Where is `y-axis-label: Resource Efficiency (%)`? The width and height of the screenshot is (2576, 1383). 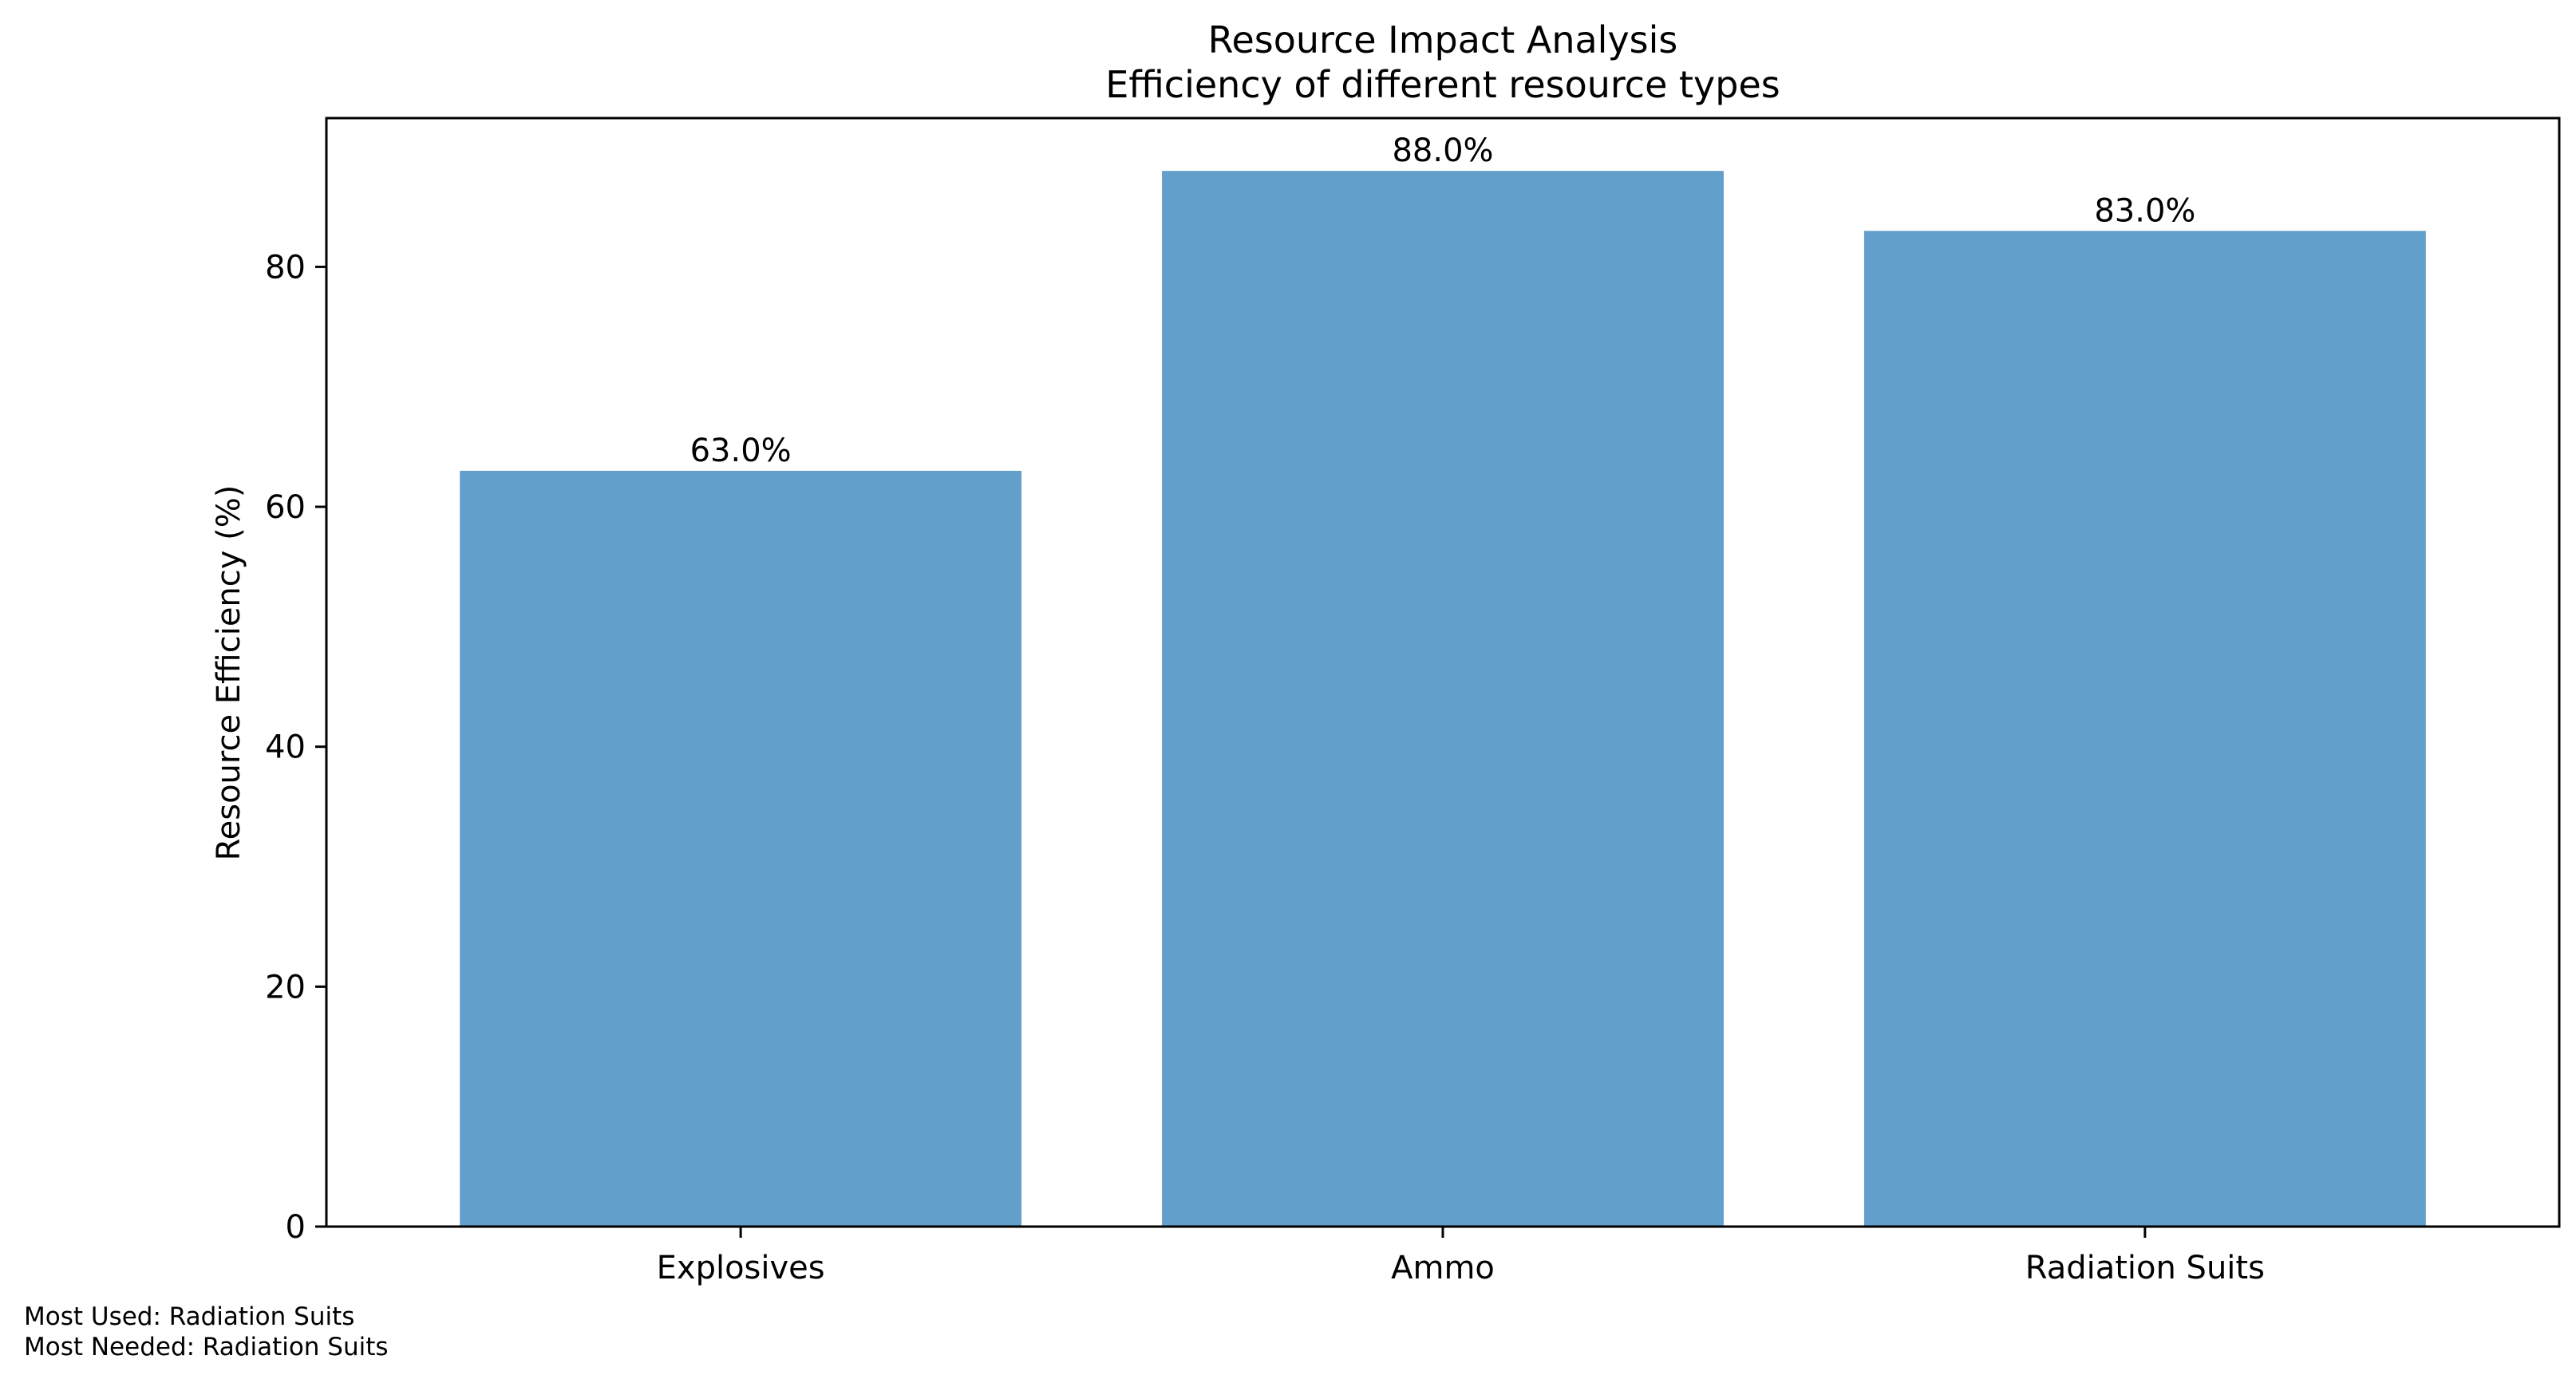 y-axis-label: Resource Efficiency (%) is located at coordinates (229, 673).